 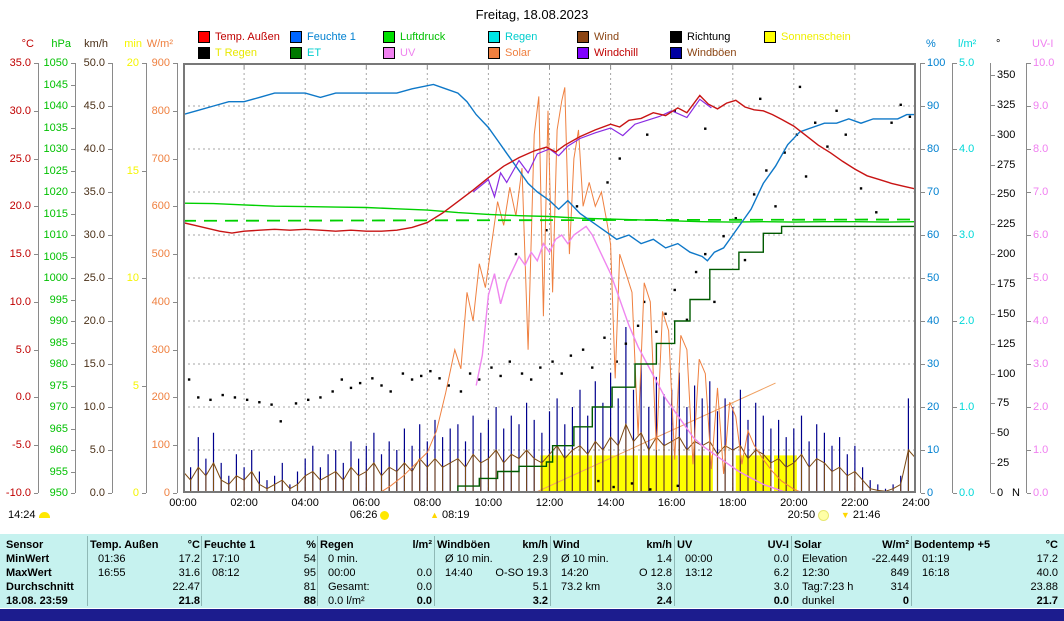 What do you see at coordinates (55, 278) in the screenshot?
I see `axis-tick-label: 1000` at bounding box center [55, 278].